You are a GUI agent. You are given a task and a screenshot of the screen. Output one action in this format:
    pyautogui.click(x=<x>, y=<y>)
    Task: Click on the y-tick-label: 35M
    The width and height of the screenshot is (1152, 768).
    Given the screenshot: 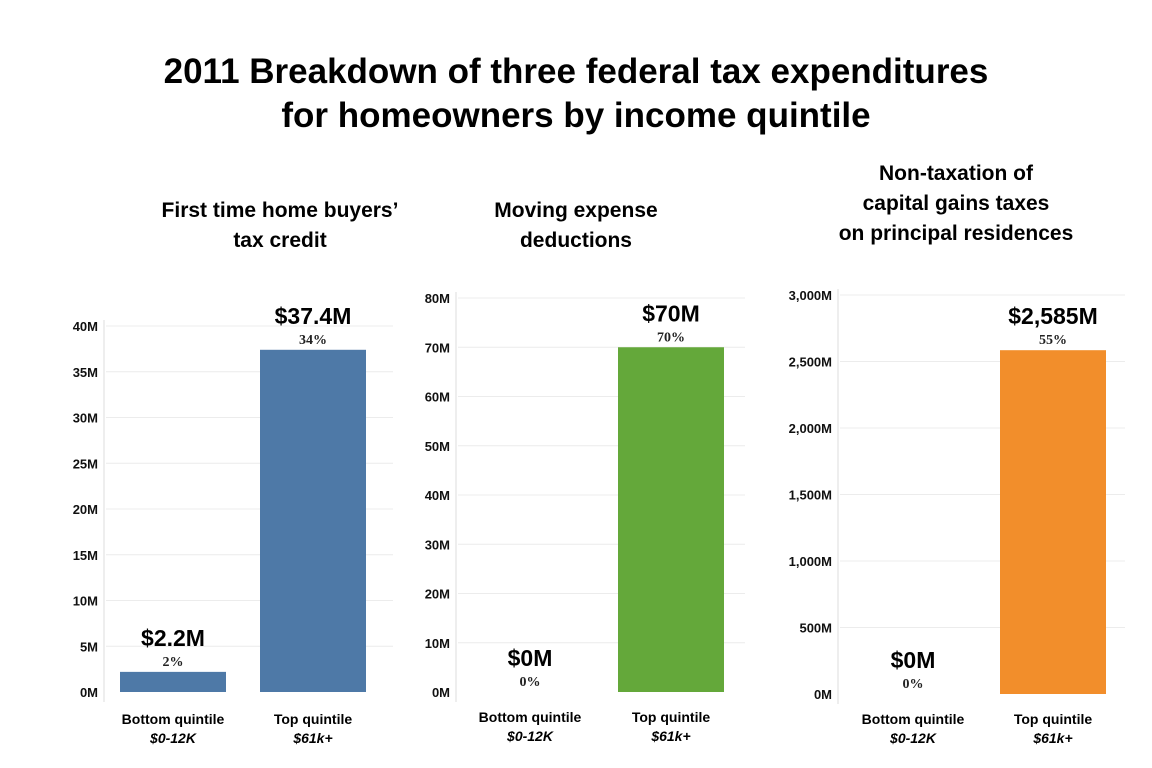 What is the action you would take?
    pyautogui.click(x=85, y=372)
    